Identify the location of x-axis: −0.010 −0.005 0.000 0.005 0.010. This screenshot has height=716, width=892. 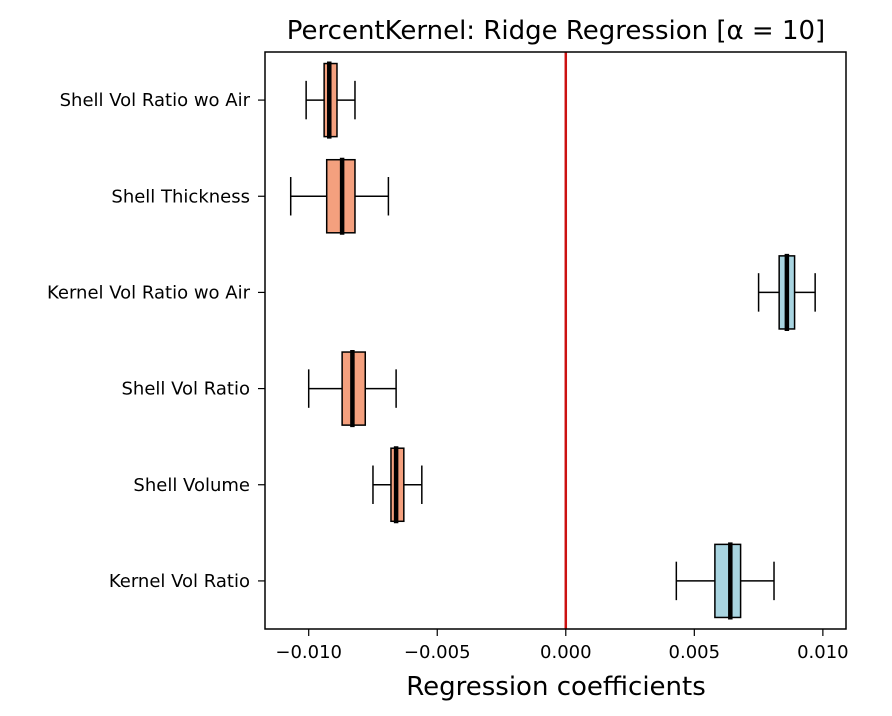
(562, 646).